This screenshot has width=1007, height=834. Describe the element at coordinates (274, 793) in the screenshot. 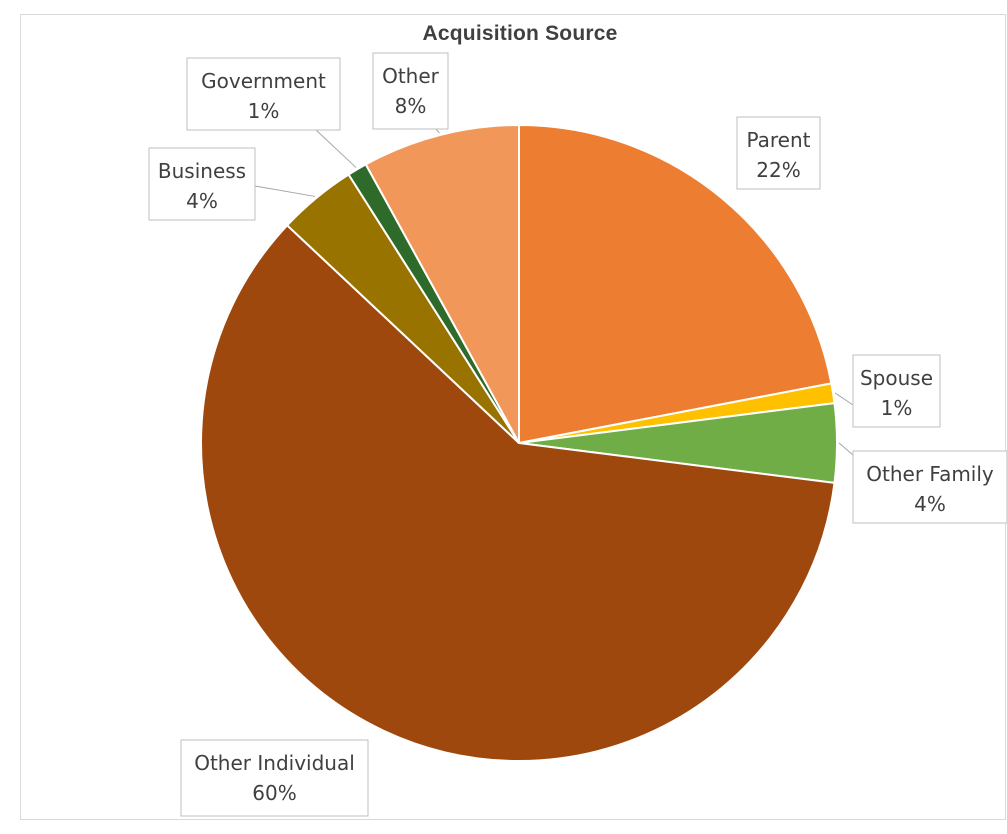

I see `data-label-value-other-individual: 60%` at that location.